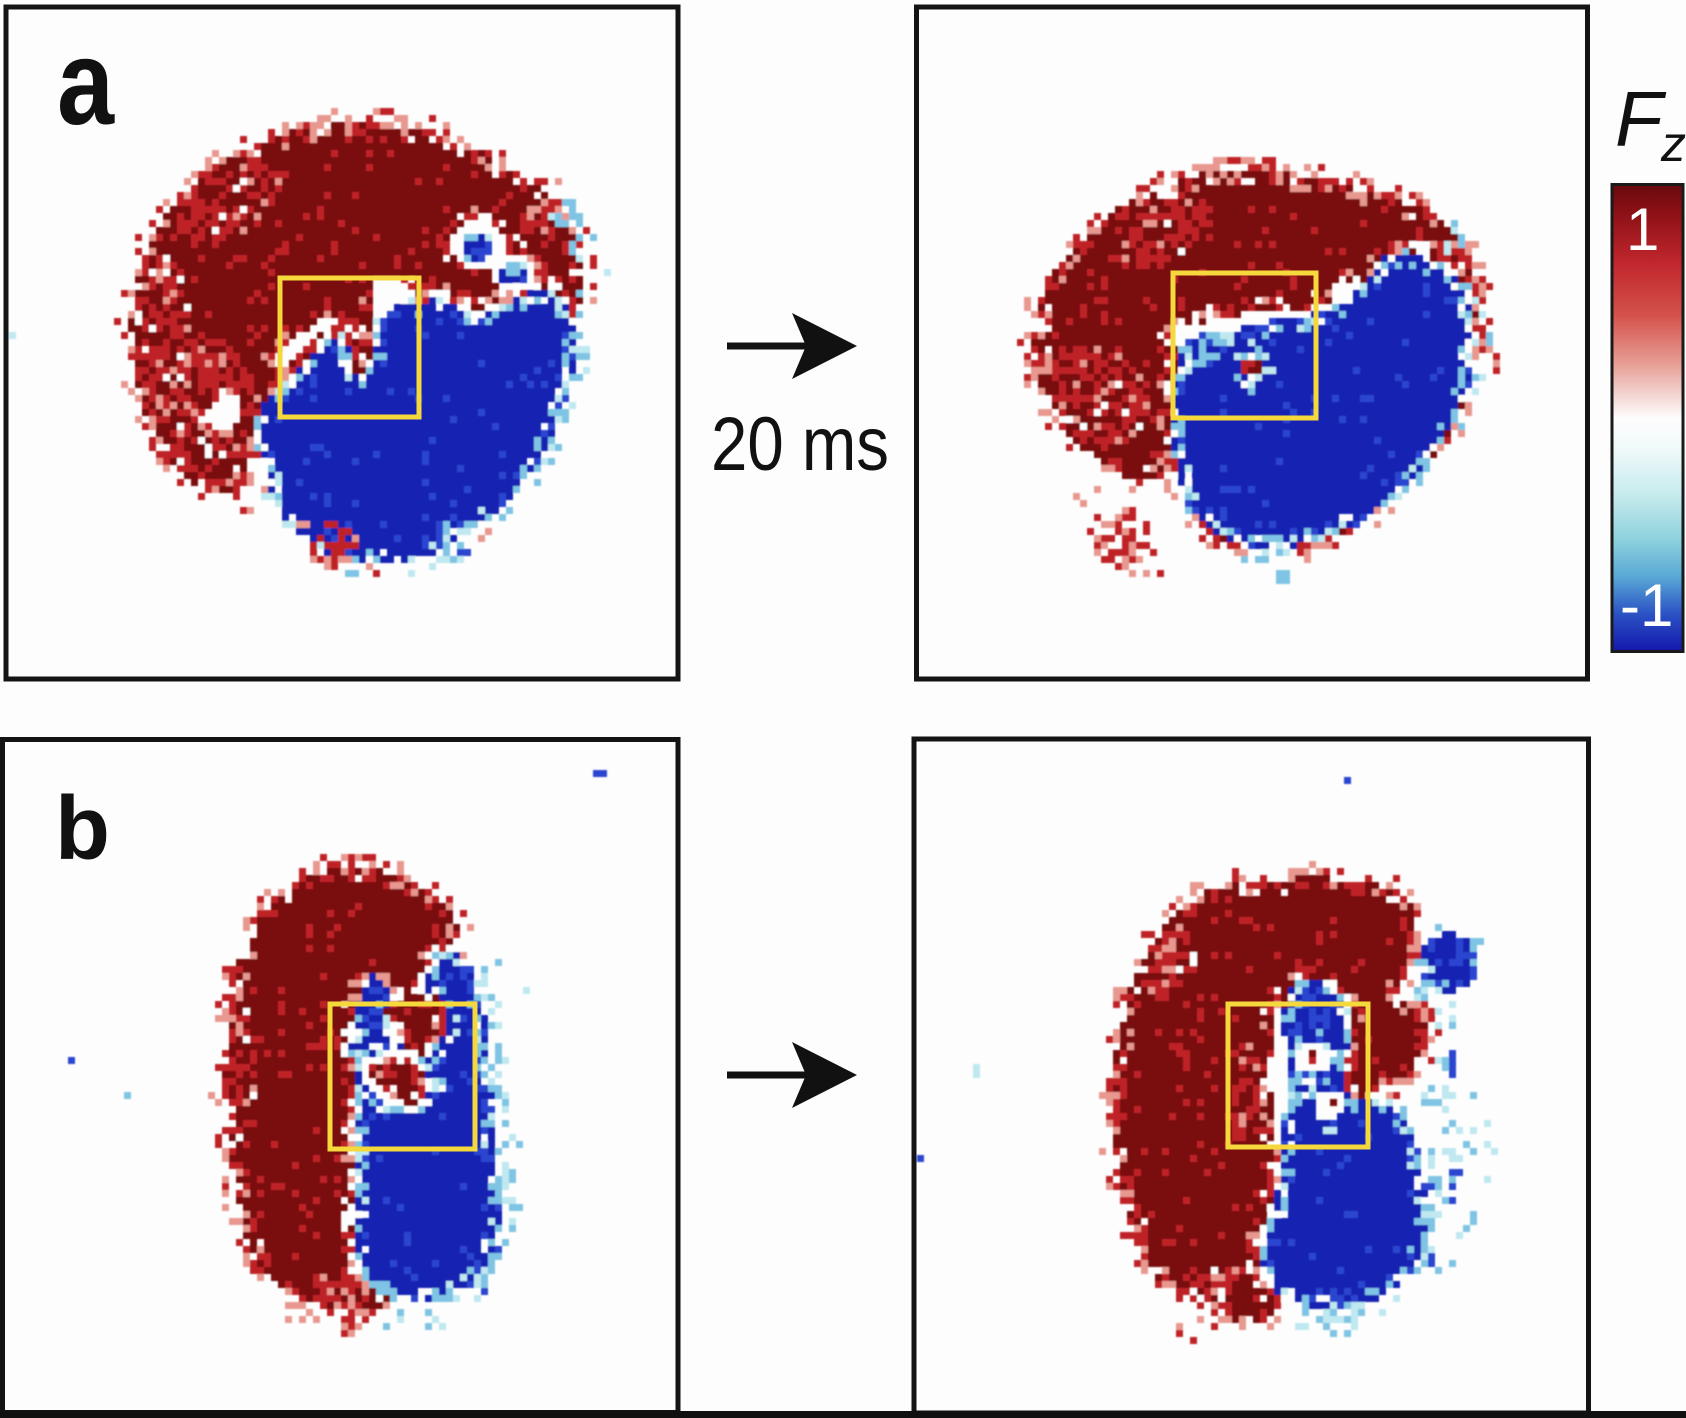 The width and height of the screenshot is (1686, 1418). Describe the element at coordinates (1673, 144) in the screenshot. I see `svg-text: z` at that location.